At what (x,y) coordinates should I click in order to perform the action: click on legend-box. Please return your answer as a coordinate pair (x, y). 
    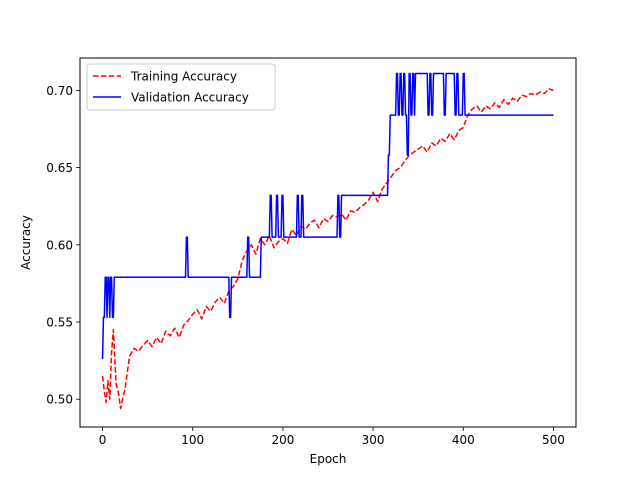
    Looking at the image, I should click on (181, 87).